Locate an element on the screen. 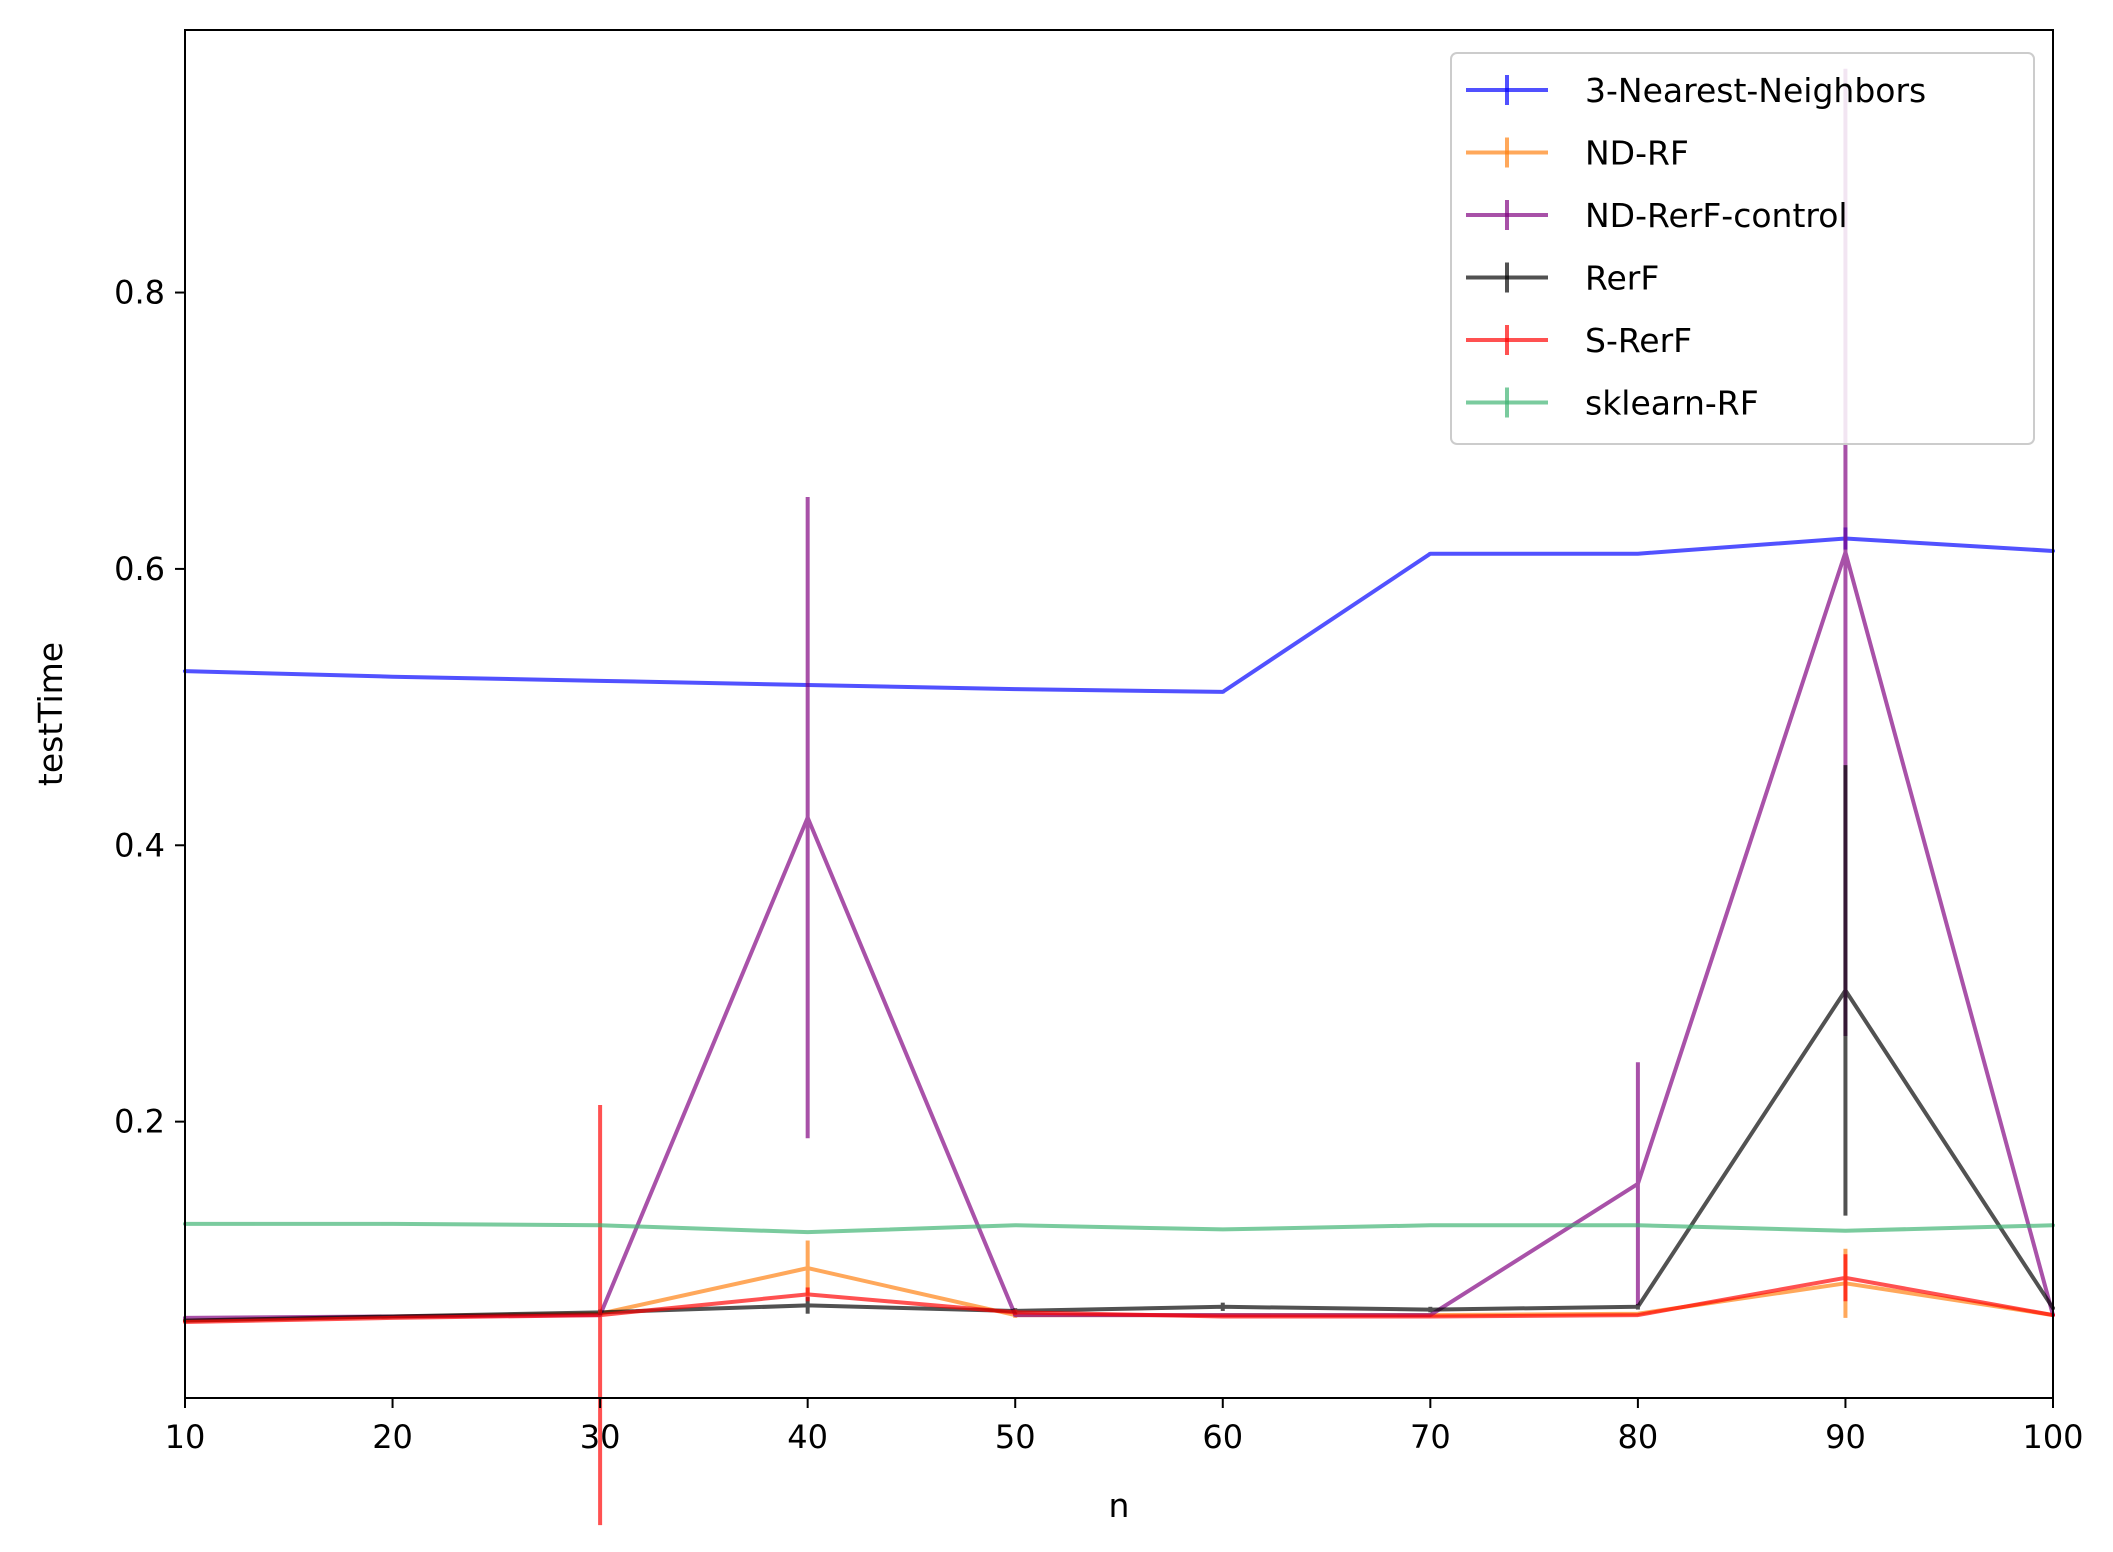  legend-label-1: ND-RF is located at coordinates (1637, 153).